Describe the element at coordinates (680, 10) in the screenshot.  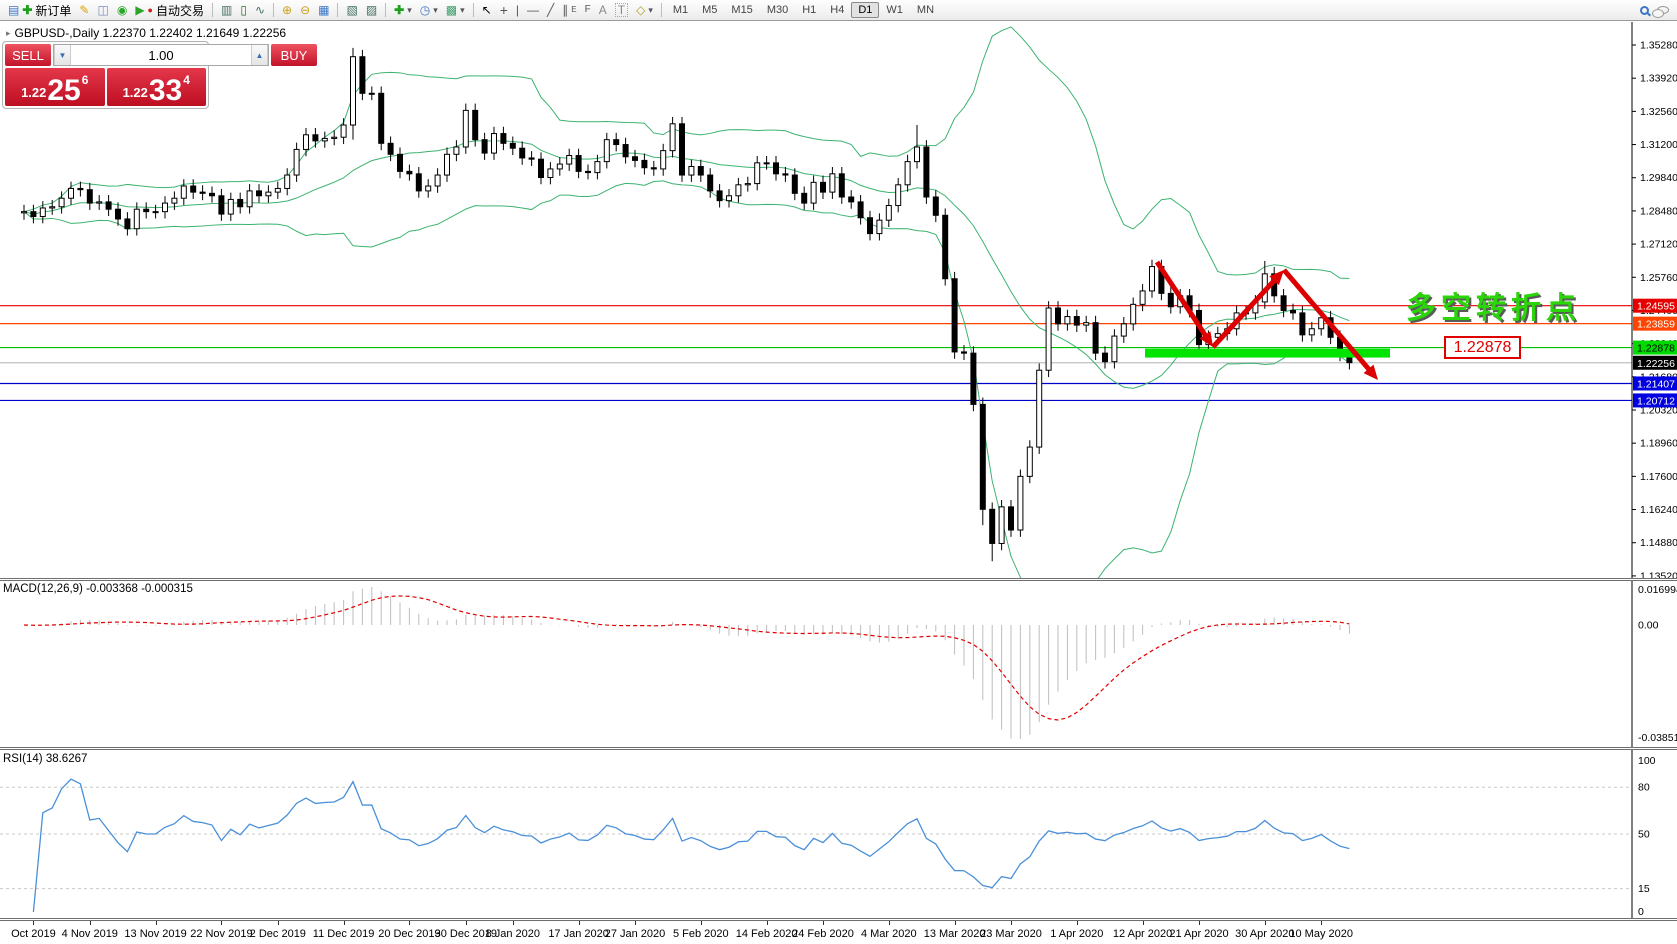
I see `timeframe-m1-button: M1` at that location.